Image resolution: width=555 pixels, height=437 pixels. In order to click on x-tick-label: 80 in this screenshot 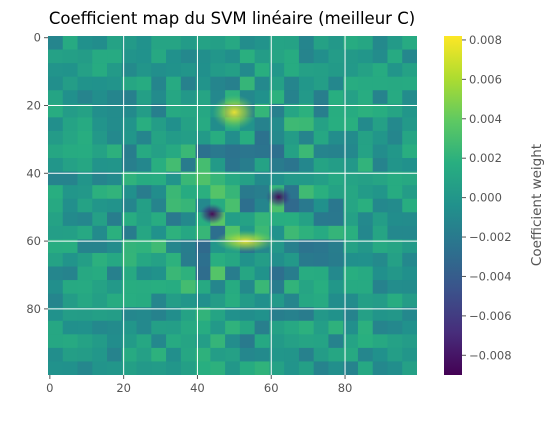, I will do `click(345, 388)`.